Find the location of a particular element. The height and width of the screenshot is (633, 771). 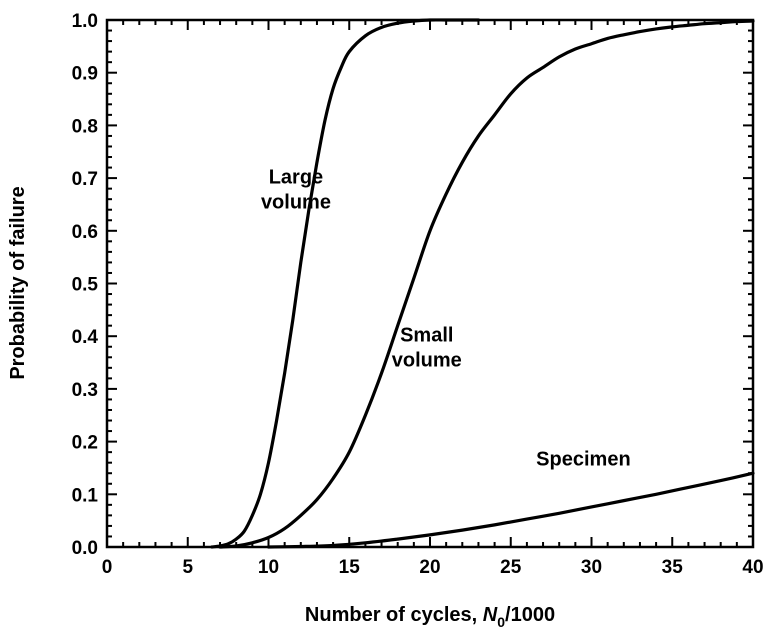

x-tick-labels: 0 5 10 15 20 25 30 35 40 is located at coordinates (433, 567).